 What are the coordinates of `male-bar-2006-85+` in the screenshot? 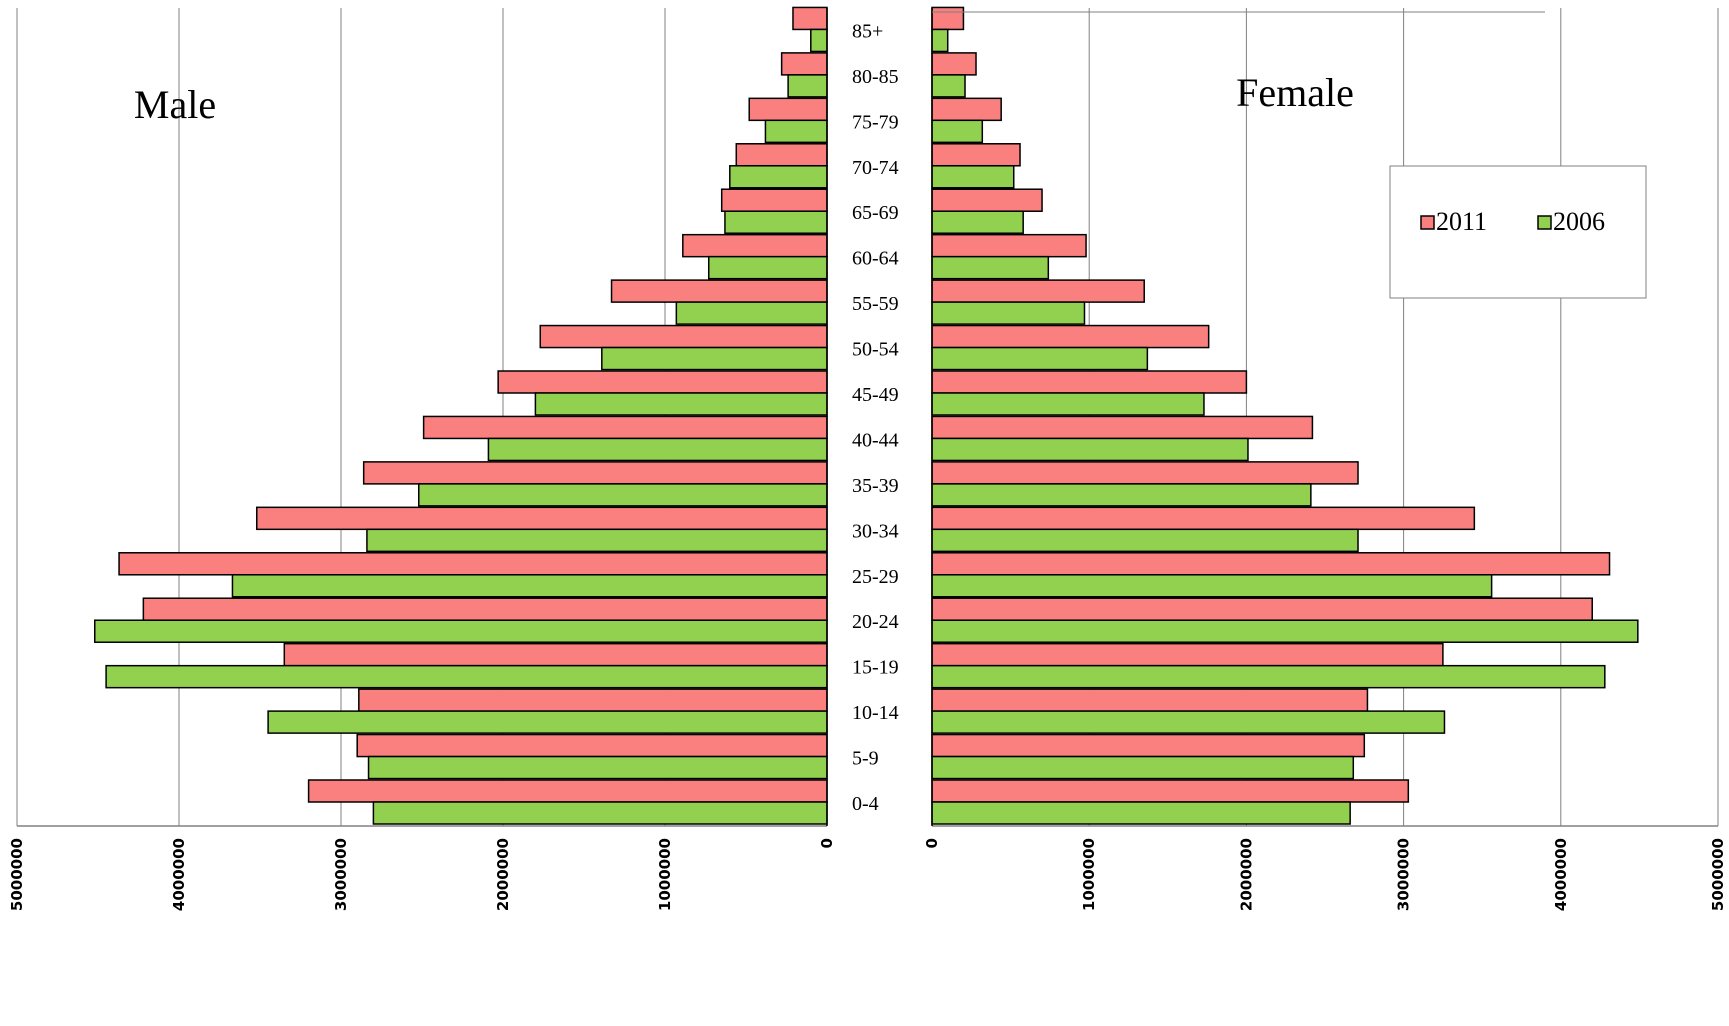 It's located at (819, 40).